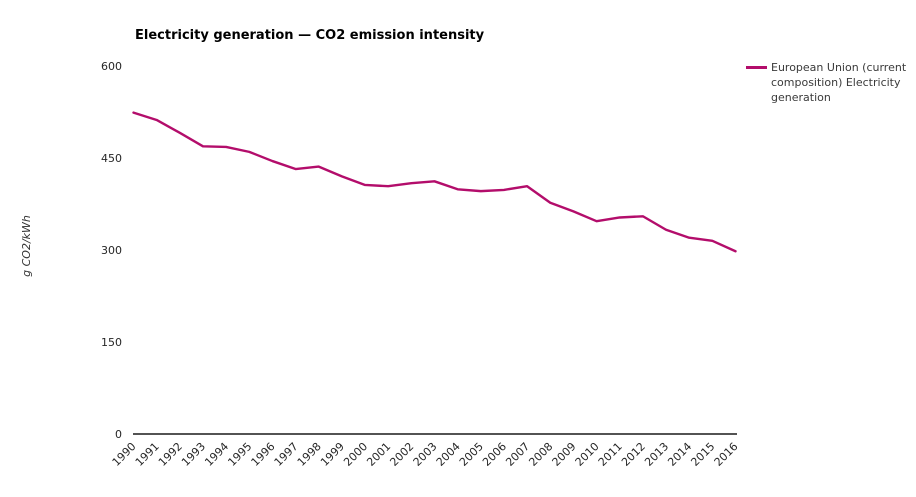 This screenshot has height=497, width=916. Describe the element at coordinates (471, 454) in the screenshot. I see `x-tick-label: 2005` at that location.